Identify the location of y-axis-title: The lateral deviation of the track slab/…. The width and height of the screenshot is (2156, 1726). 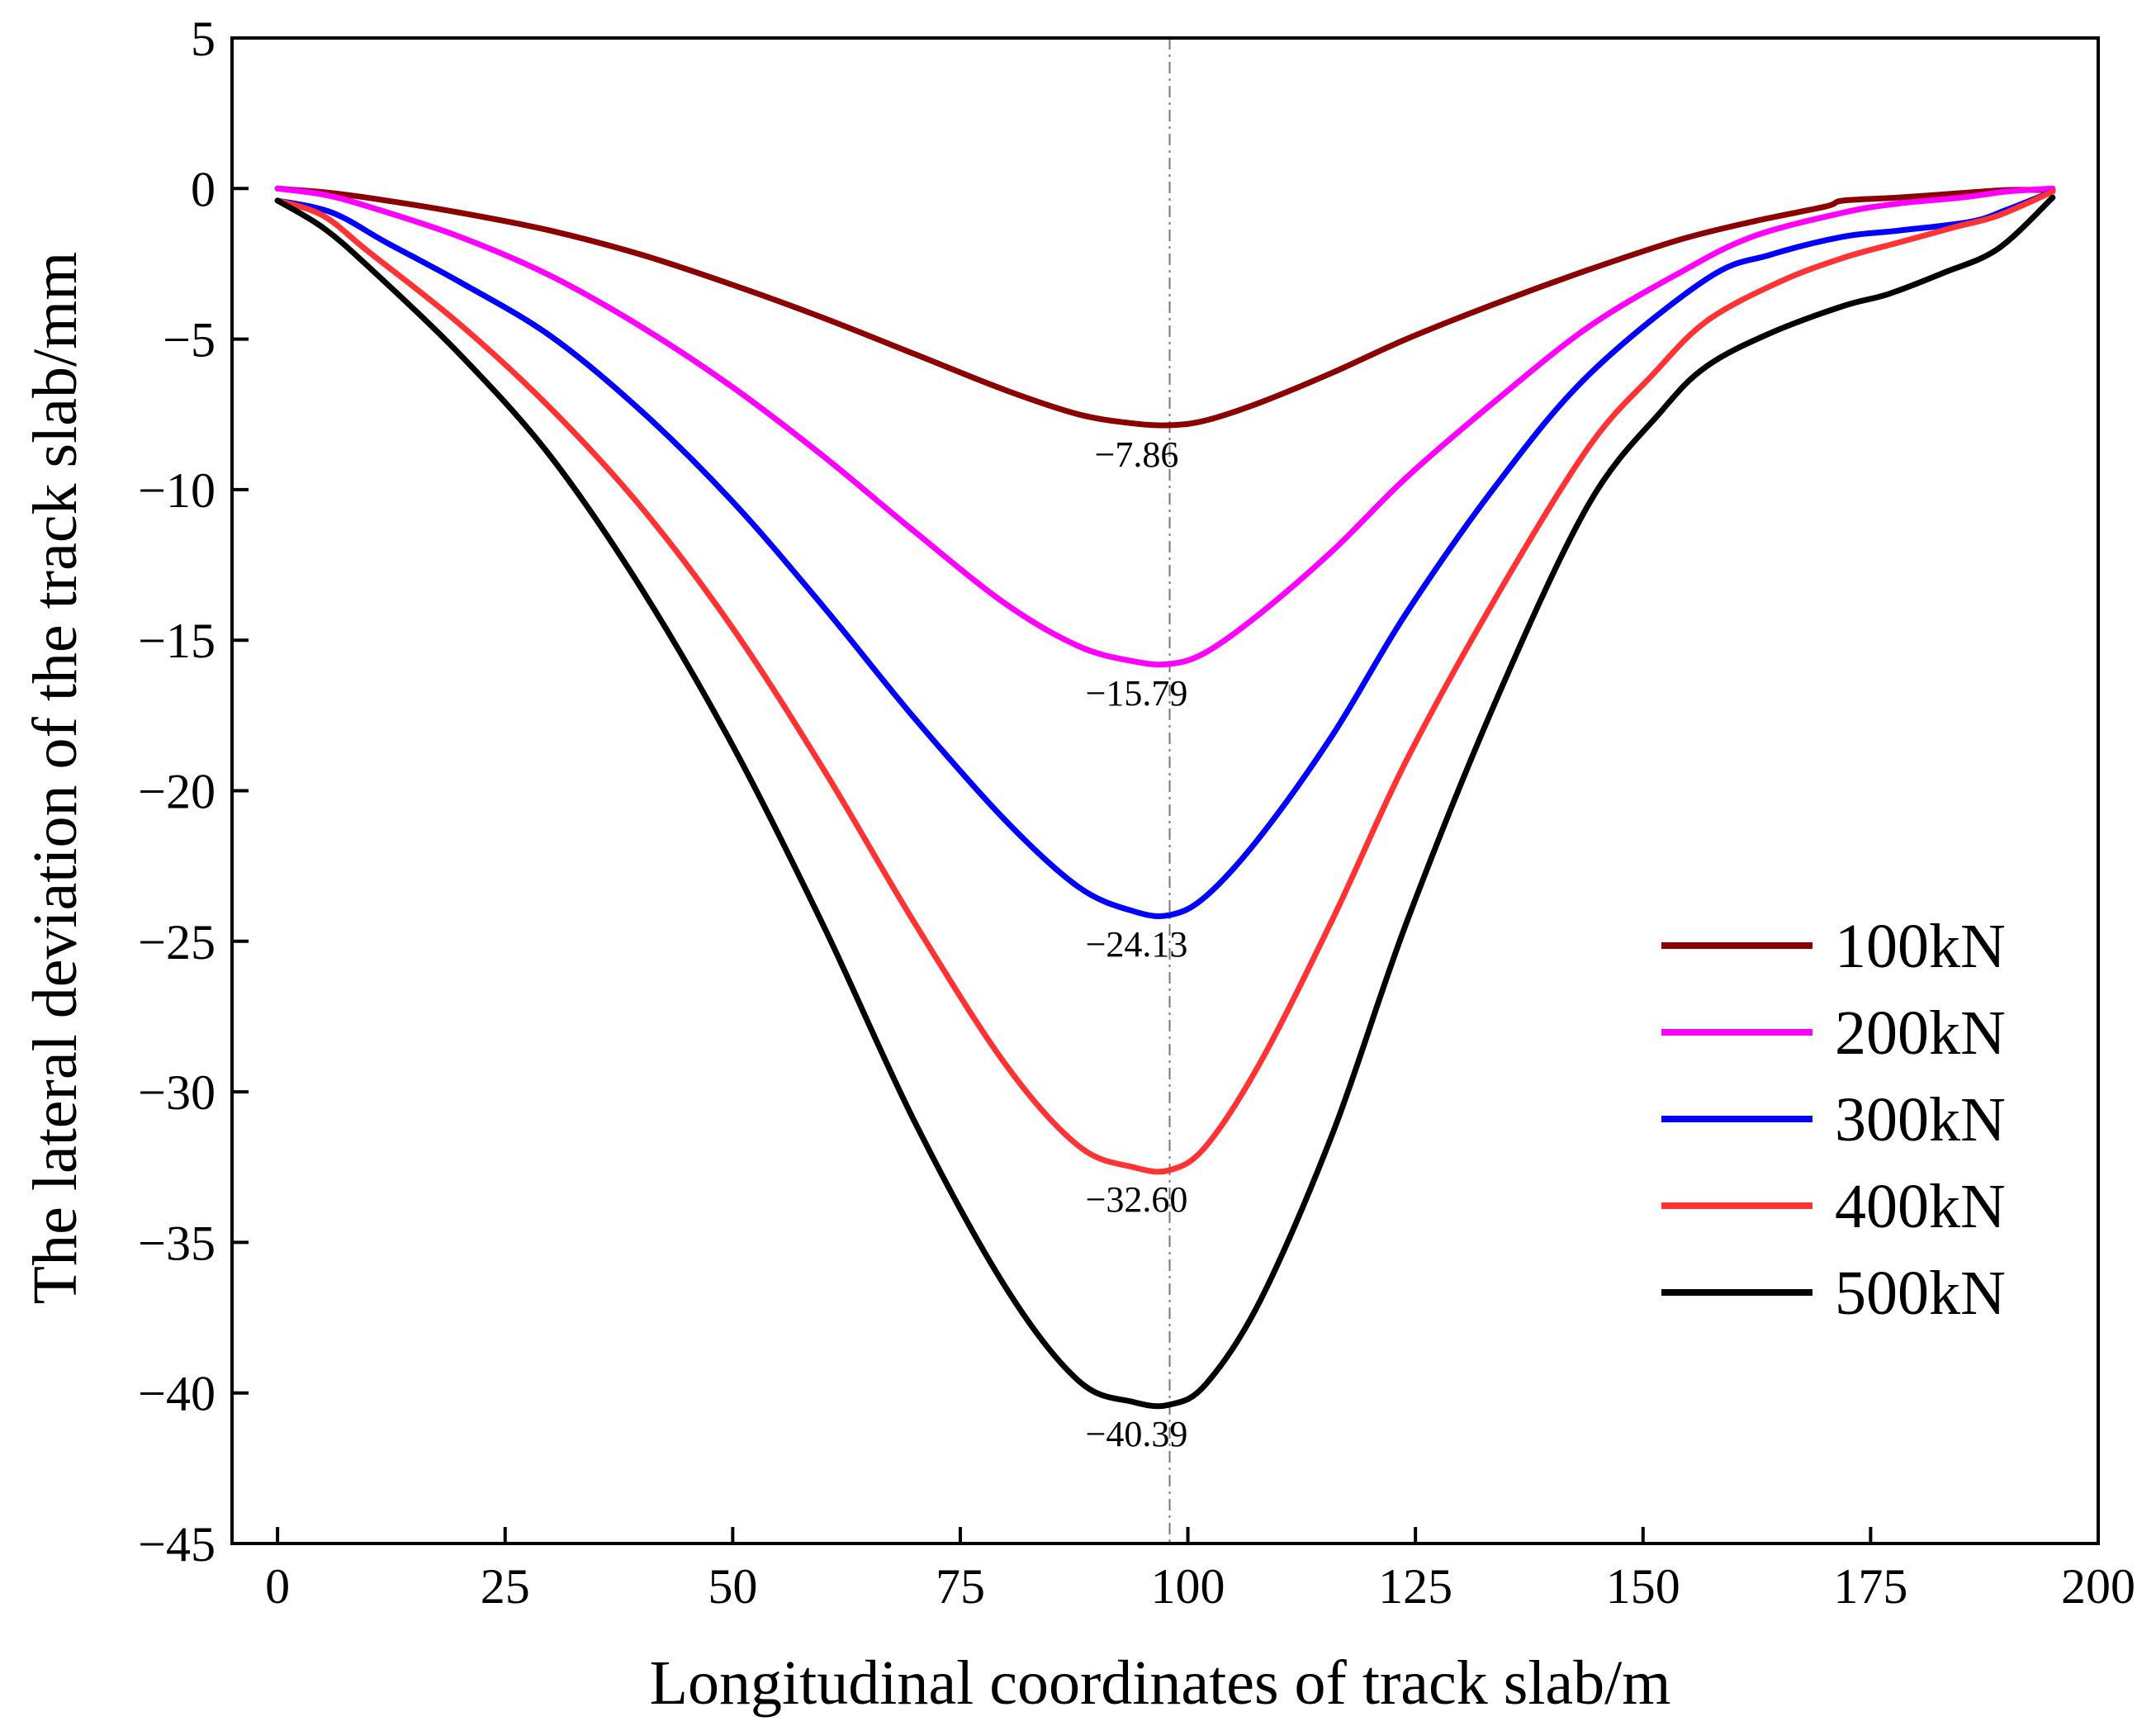
(55, 778).